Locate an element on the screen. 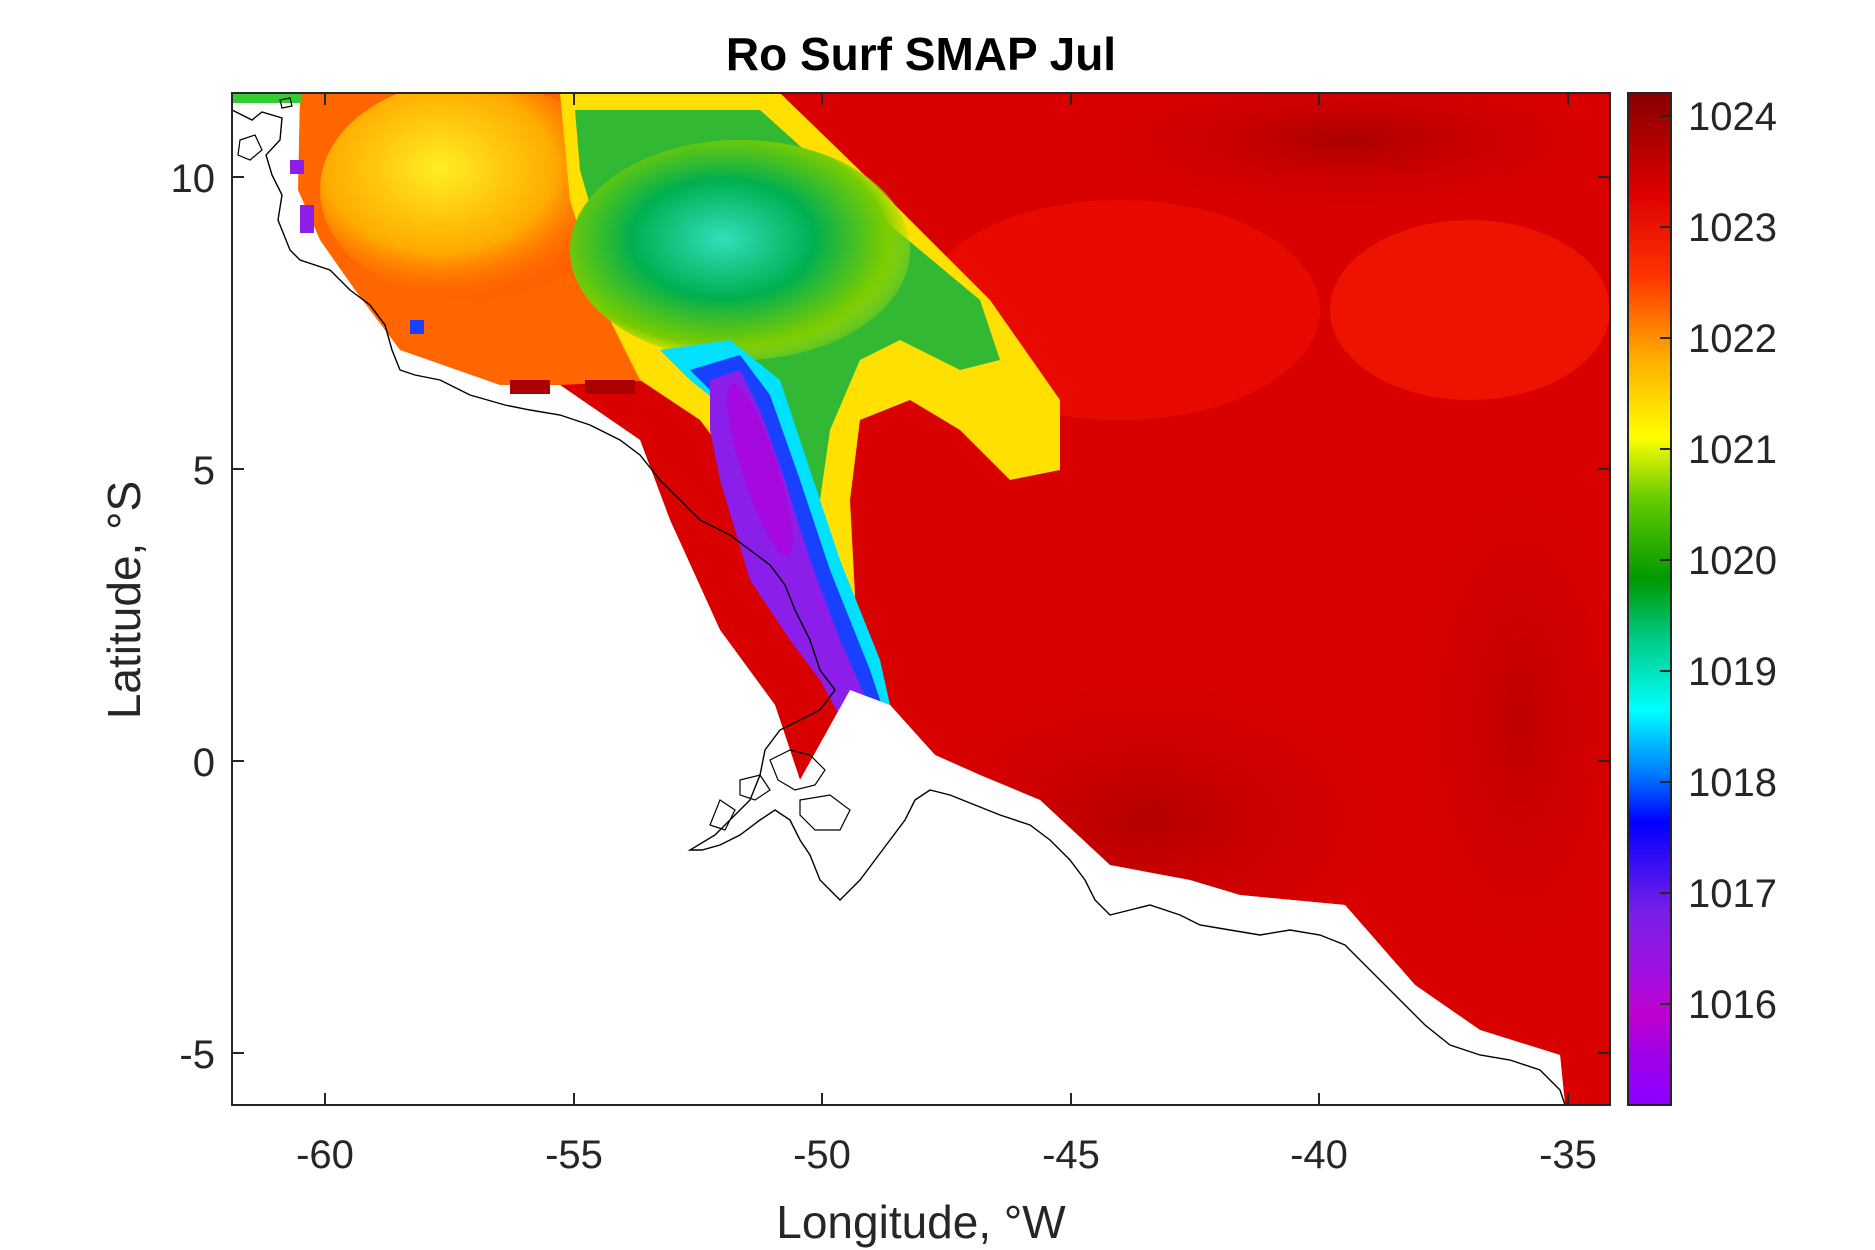  colorbar-tick-label: 1018 is located at coordinates (1732, 783).